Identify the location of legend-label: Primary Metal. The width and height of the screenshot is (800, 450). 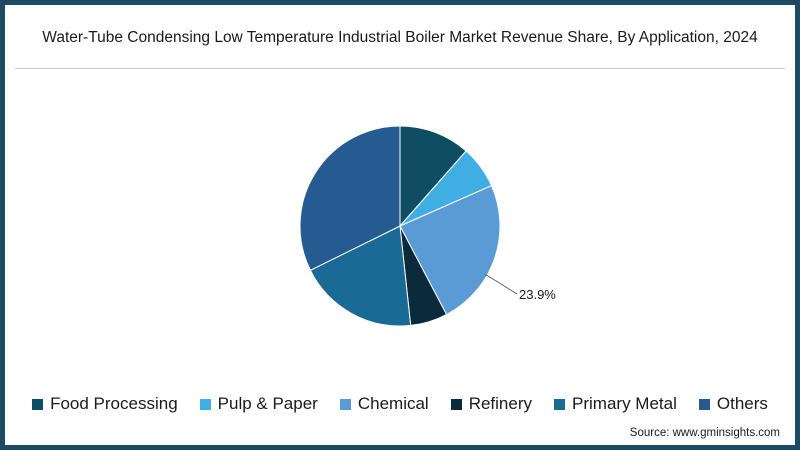
(624, 403).